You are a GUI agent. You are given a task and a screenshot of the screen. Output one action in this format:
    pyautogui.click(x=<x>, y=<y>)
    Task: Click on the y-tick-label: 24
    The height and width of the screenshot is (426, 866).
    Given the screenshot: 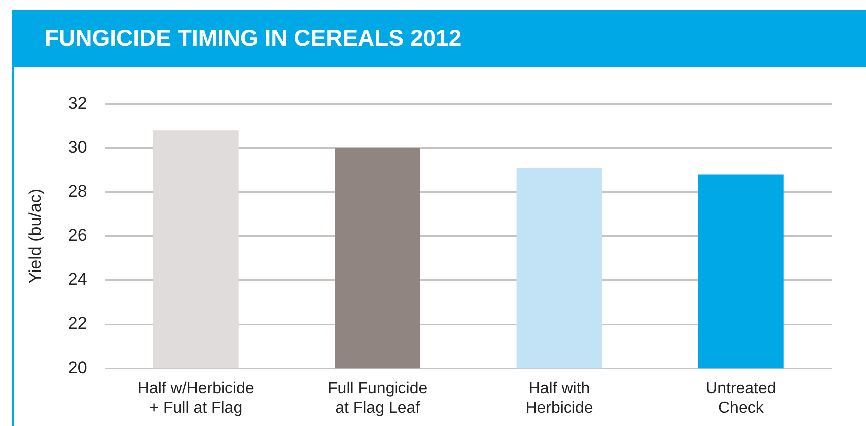 What is the action you would take?
    pyautogui.click(x=78, y=280)
    